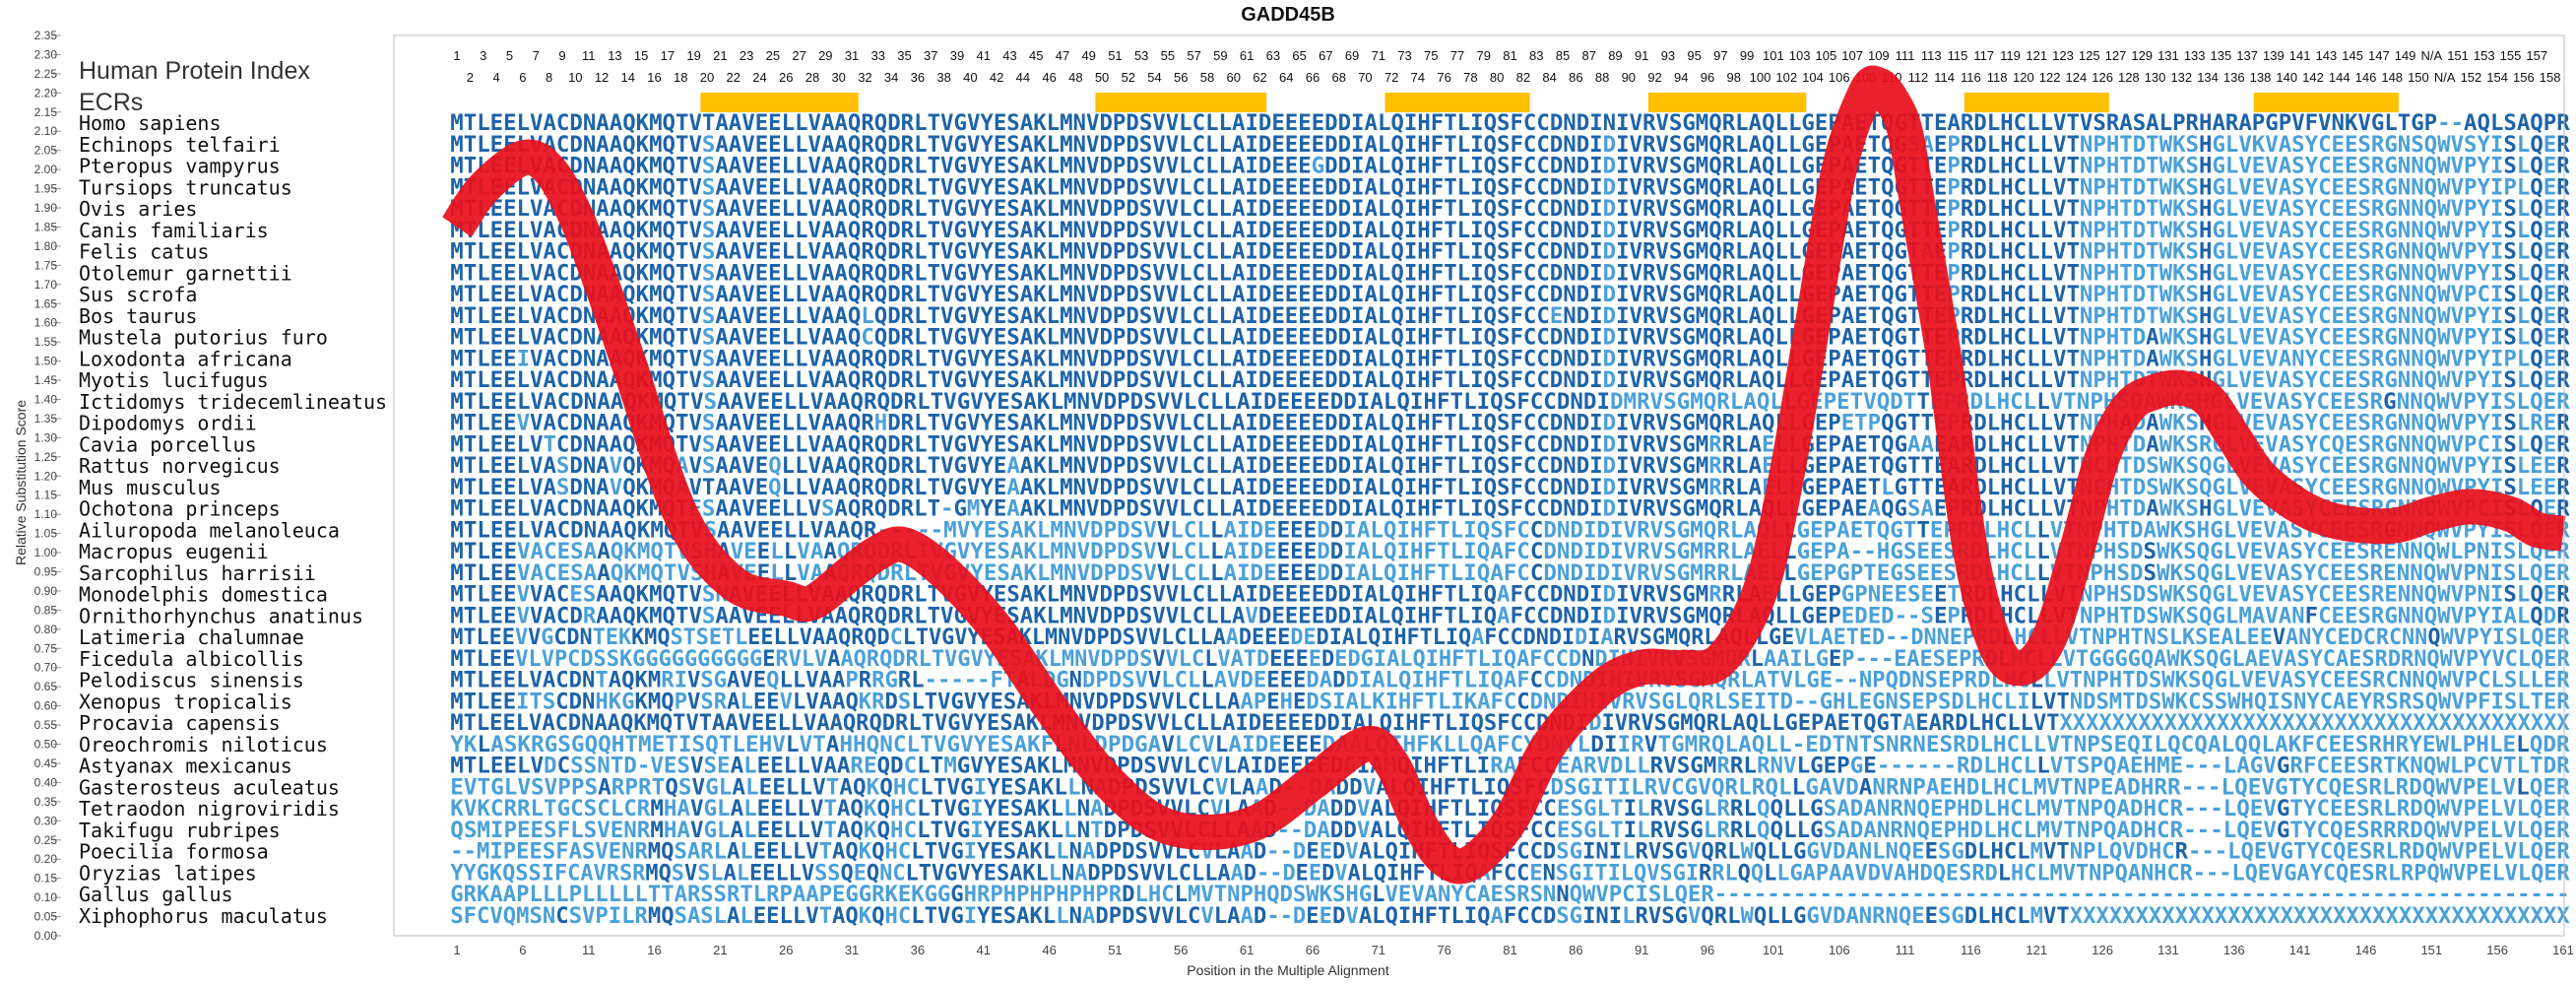  Describe the element at coordinates (46, 763) in the screenshot. I see `y-tick-label: 0.45` at that location.